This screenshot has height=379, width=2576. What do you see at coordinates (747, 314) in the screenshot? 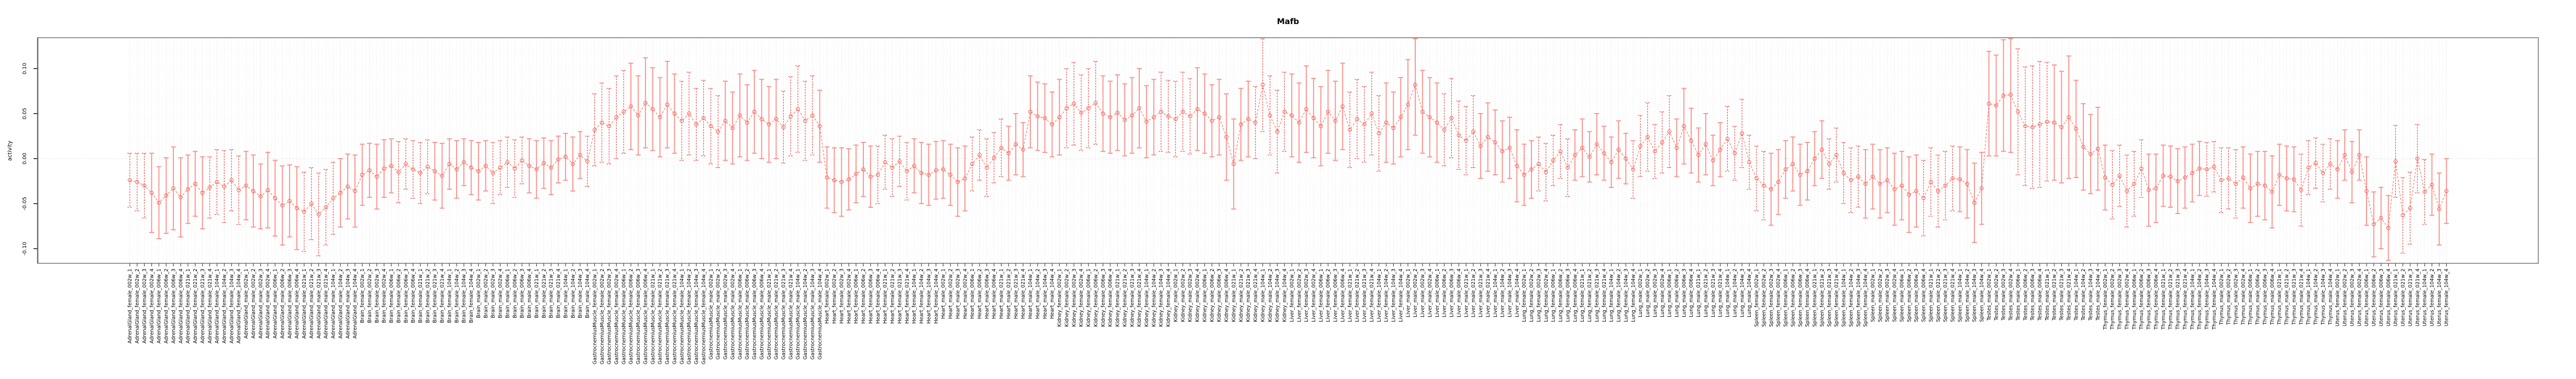
I see `x-tick-label: GastrocnemiusMuscle_male_006w_2` at bounding box center [747, 314].